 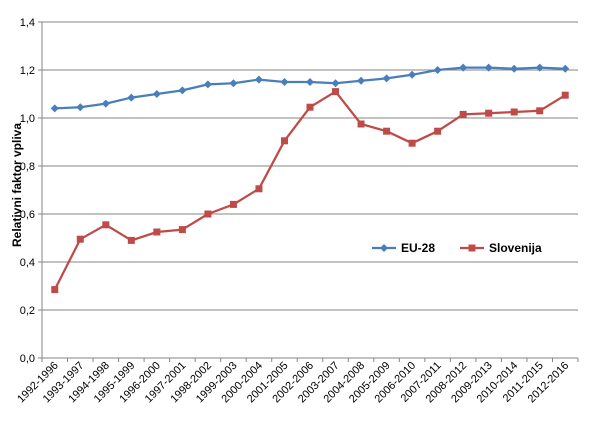 What do you see at coordinates (27, 215) in the screenshot?
I see `y-tick-label: 0,6` at bounding box center [27, 215].